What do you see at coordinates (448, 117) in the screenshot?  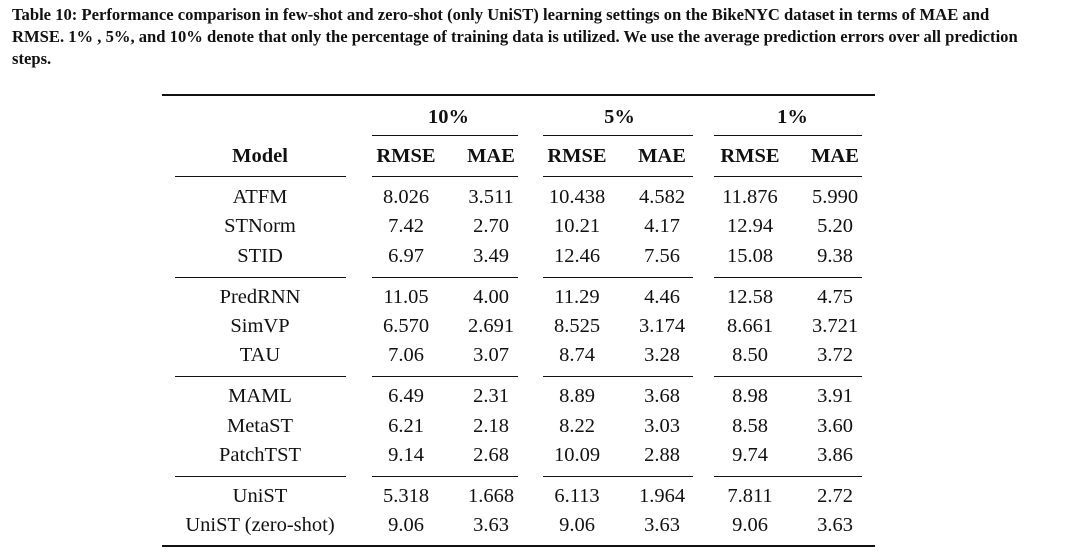 I see `group-header: 10%` at bounding box center [448, 117].